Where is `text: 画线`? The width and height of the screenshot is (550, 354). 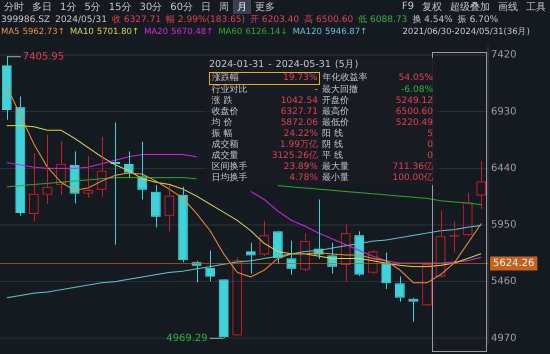 text: 画线 is located at coordinates (508, 7).